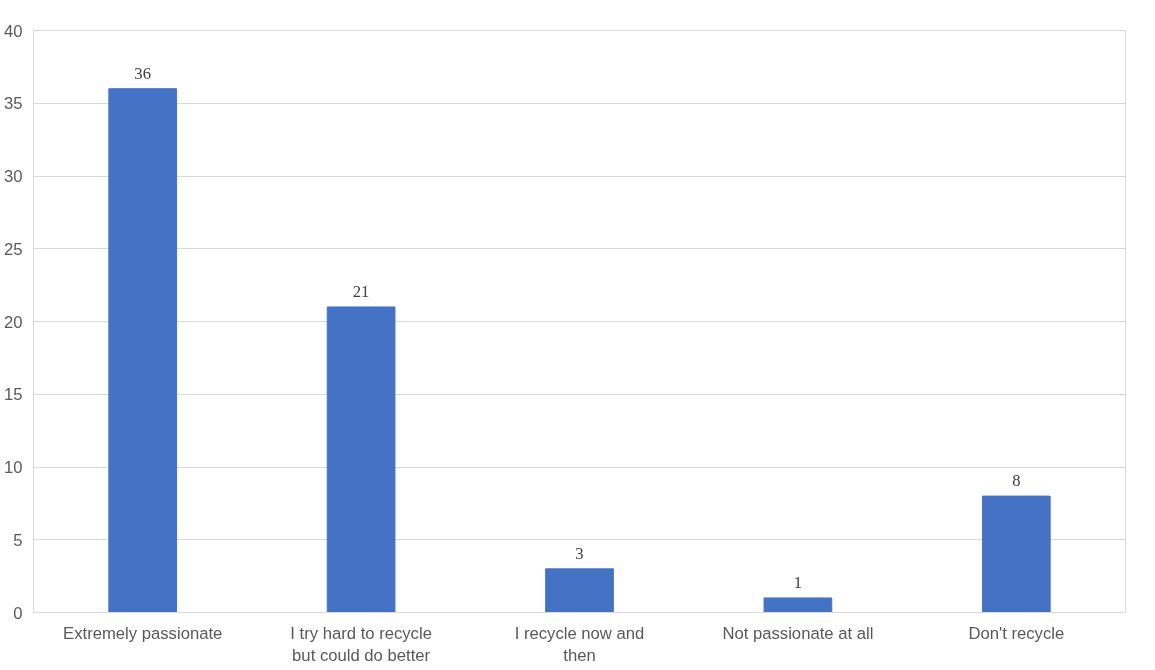  What do you see at coordinates (798, 633) in the screenshot?
I see `x-tick-label: Not passionate at all` at bounding box center [798, 633].